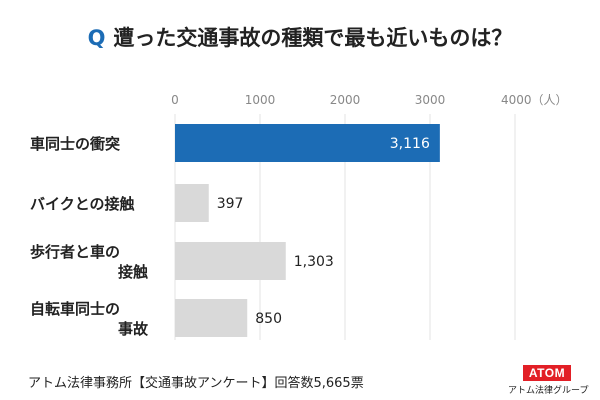 Image resolution: width=600 pixels, height=400 pixels. I want to click on category-label: 車同士の衝突, so click(75, 144).